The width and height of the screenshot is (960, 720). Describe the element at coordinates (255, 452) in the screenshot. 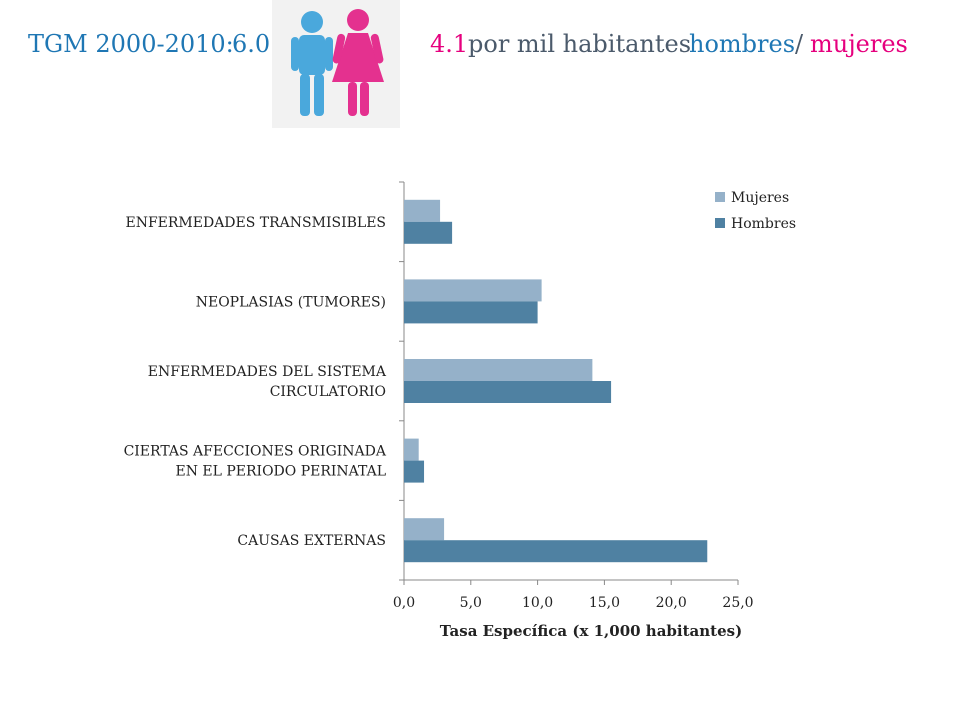

I see `category-label: CIERTAS AFECCIONES ORIGINADA` at that location.